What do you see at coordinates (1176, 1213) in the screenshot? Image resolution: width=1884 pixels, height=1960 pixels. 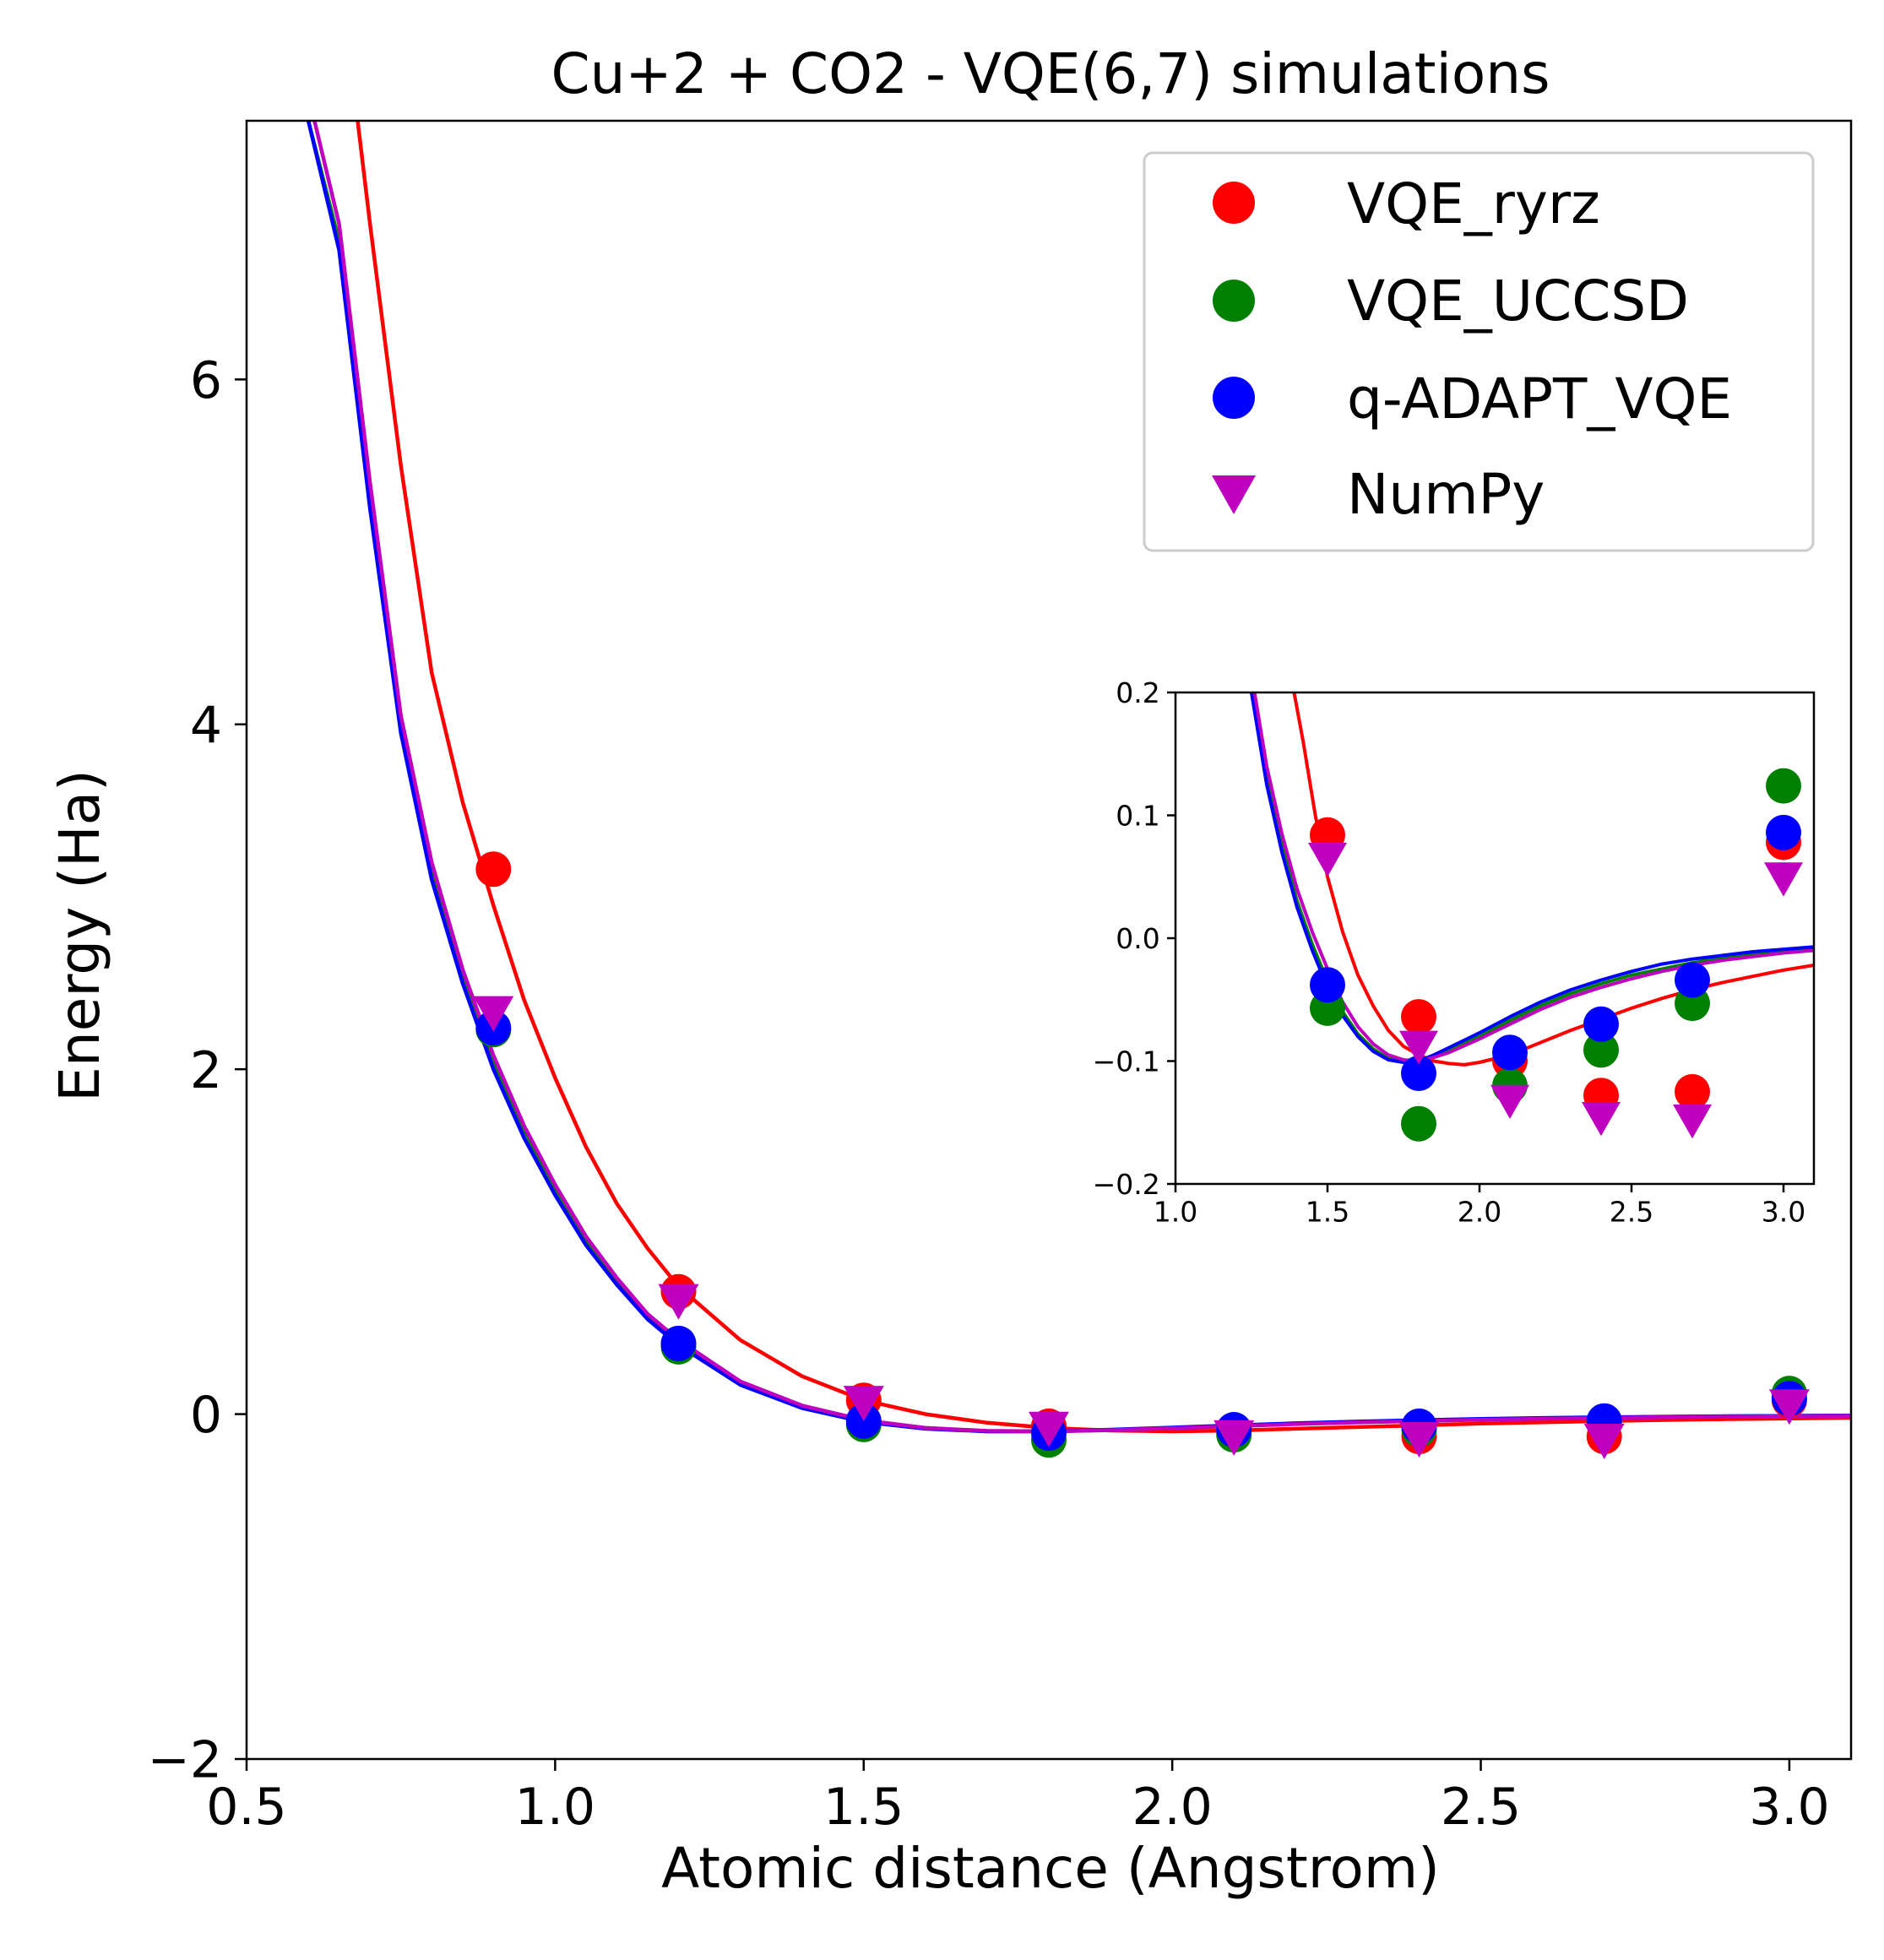 I see `inset-x-tick-label-0: 1.0` at bounding box center [1176, 1213].